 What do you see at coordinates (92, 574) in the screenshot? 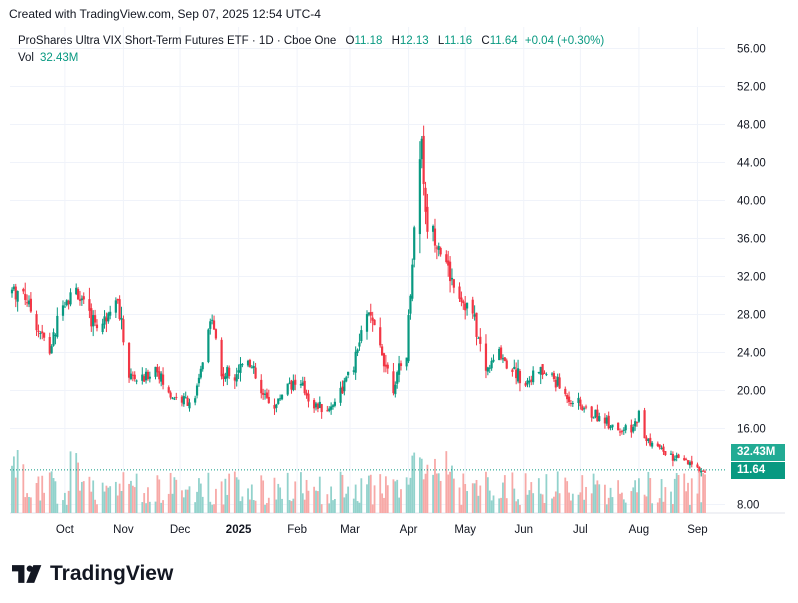
I see `tradingview-logo: TradingView` at bounding box center [92, 574].